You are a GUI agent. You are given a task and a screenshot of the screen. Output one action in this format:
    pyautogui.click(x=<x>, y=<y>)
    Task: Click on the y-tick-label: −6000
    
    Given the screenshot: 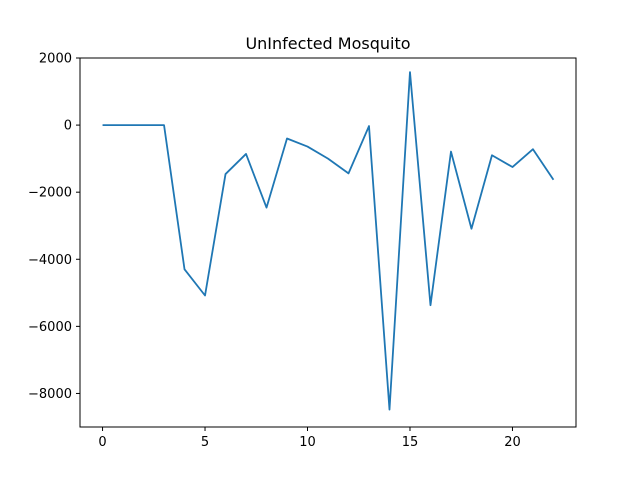 What is the action you would take?
    pyautogui.click(x=50, y=327)
    